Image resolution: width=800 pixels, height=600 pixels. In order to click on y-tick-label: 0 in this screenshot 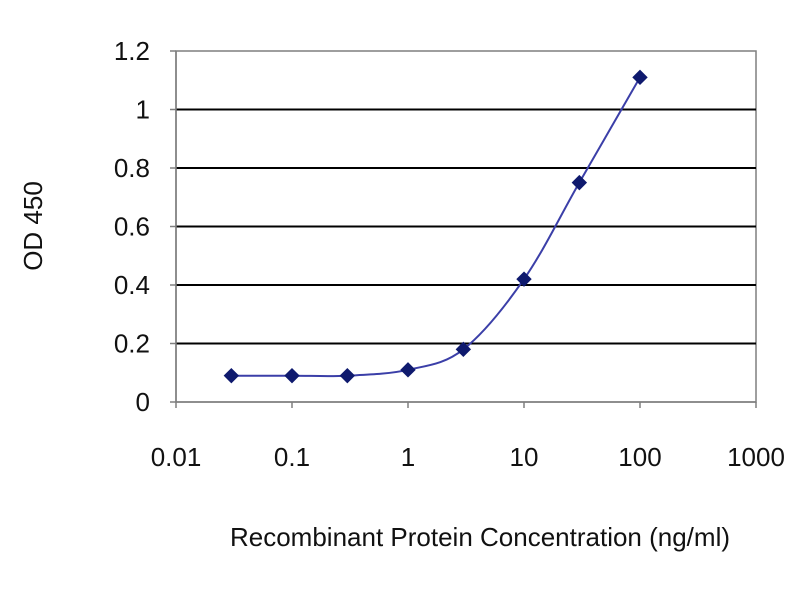, I will do `click(143, 402)`.